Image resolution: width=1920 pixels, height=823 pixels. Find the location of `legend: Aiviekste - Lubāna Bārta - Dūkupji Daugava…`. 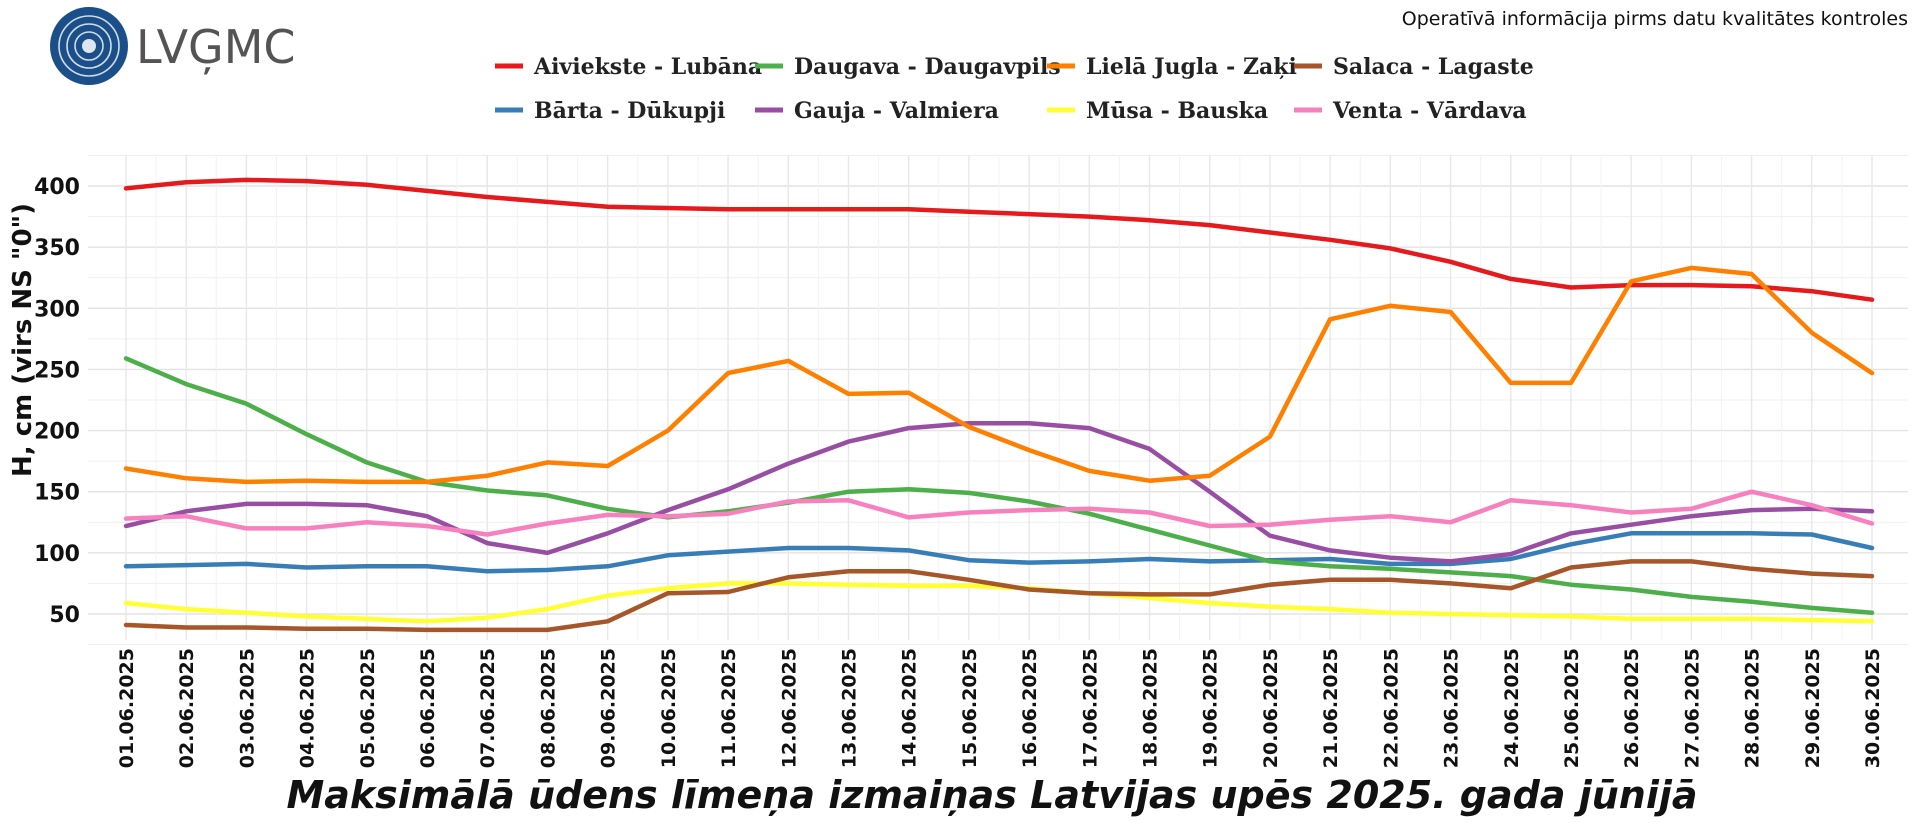

legend: Aiviekste - Lubāna Bārta - Dūkupji Daugava… is located at coordinates (1014, 89).